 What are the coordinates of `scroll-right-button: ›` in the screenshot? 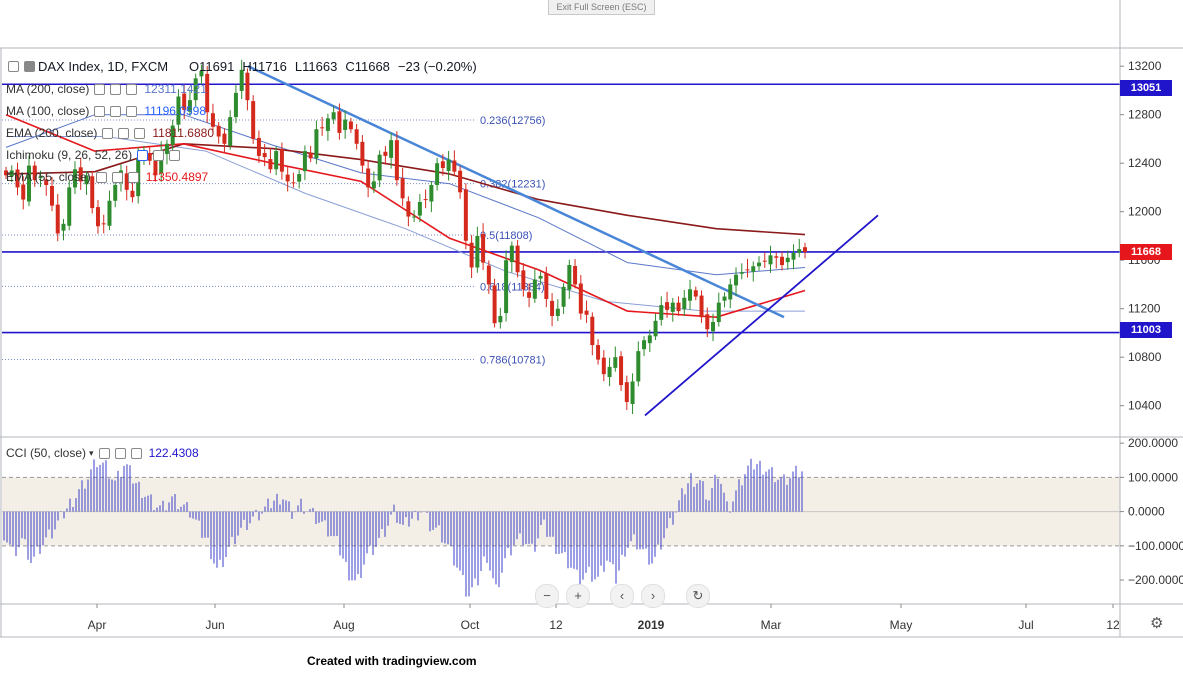 It's located at (653, 596).